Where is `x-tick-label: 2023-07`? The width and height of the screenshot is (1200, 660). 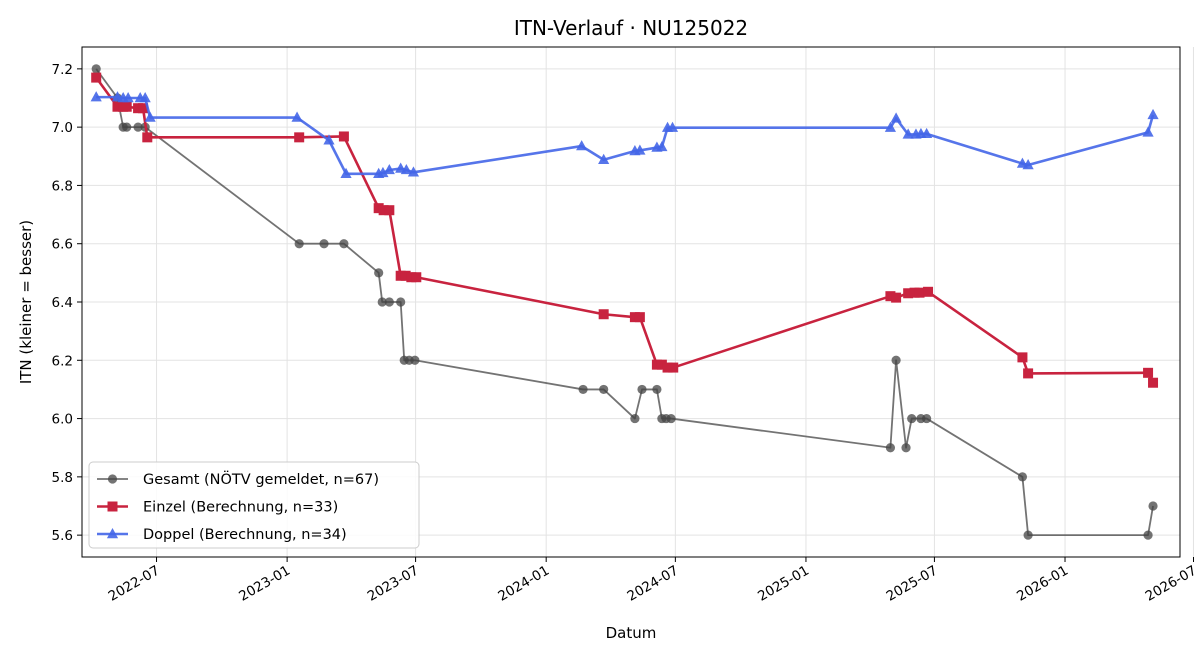 x-tick-label: 2023-07 is located at coordinates (393, 584).